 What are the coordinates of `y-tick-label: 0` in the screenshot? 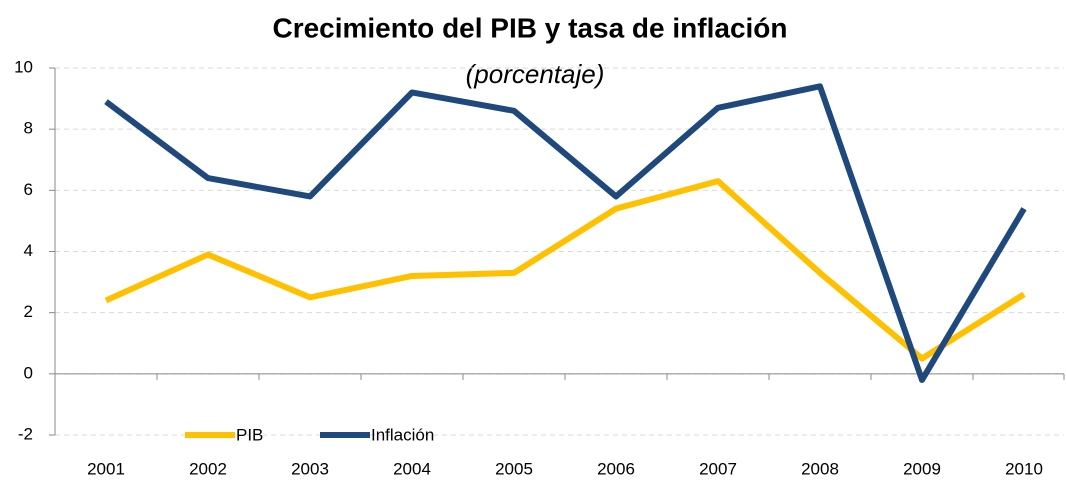 It's located at (28, 372).